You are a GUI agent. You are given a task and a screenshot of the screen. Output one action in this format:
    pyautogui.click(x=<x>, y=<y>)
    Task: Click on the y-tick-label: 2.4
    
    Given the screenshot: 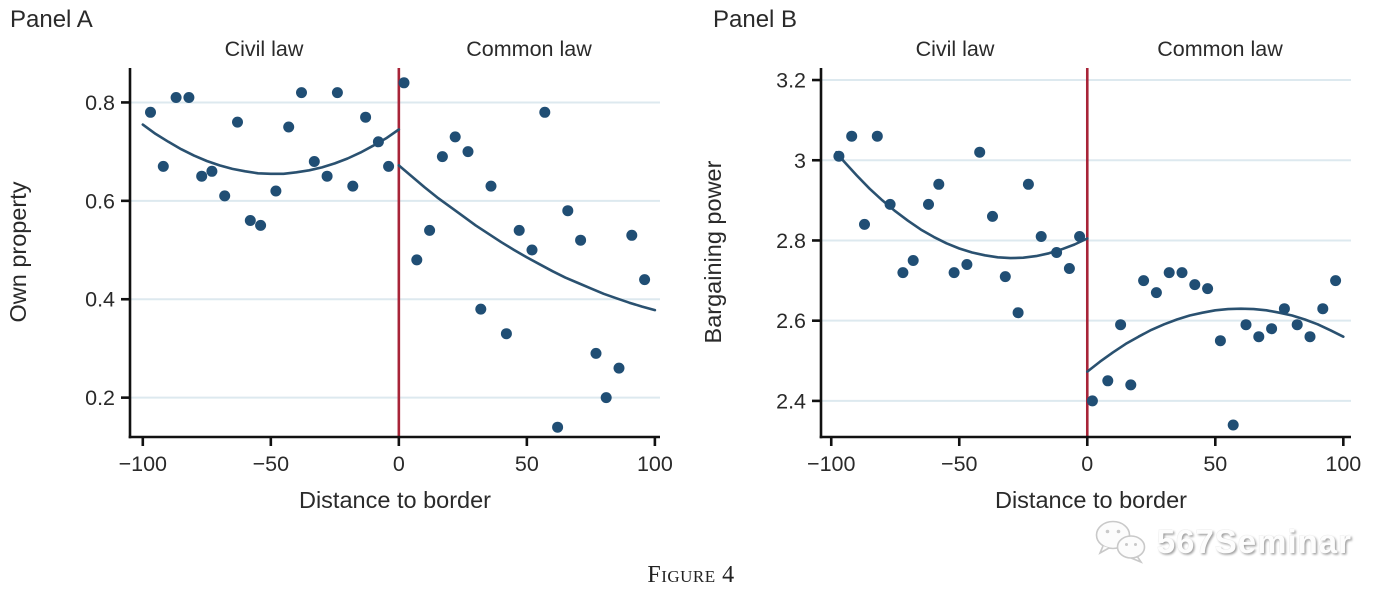 What is the action you would take?
    pyautogui.click(x=791, y=401)
    